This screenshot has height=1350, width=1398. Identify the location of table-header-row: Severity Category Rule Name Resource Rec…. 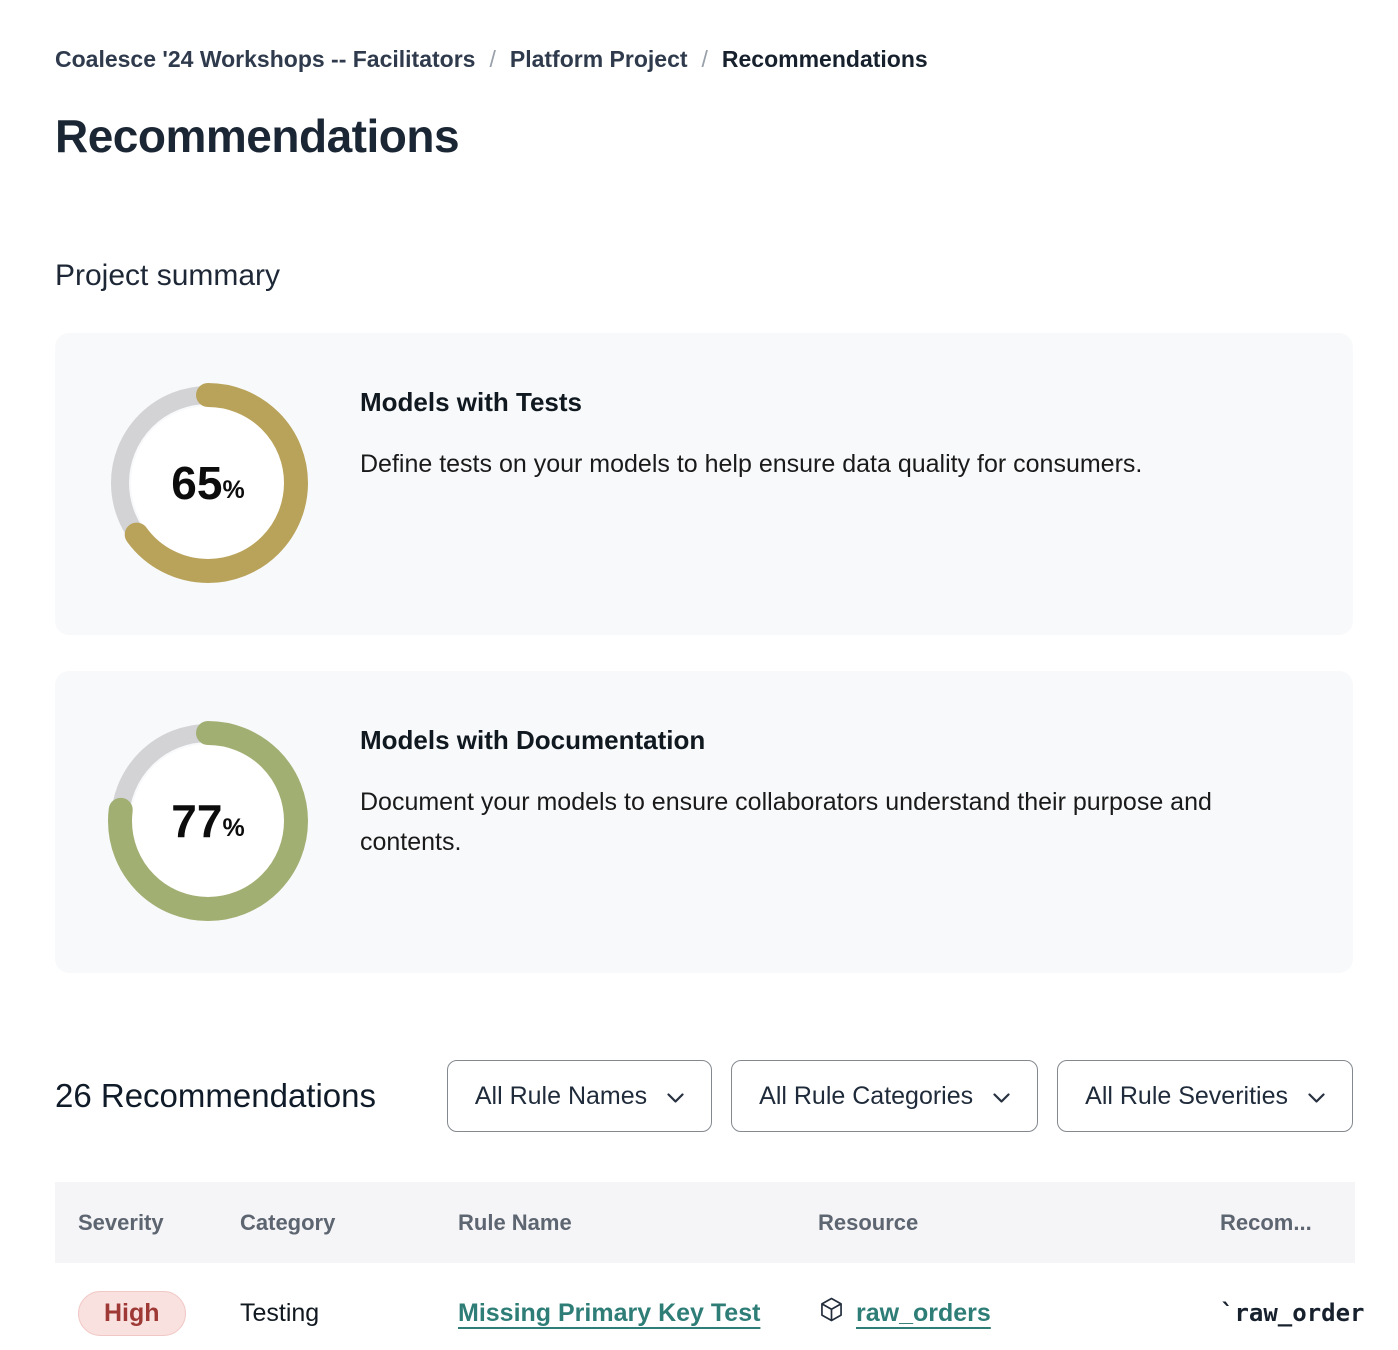
(705, 1222).